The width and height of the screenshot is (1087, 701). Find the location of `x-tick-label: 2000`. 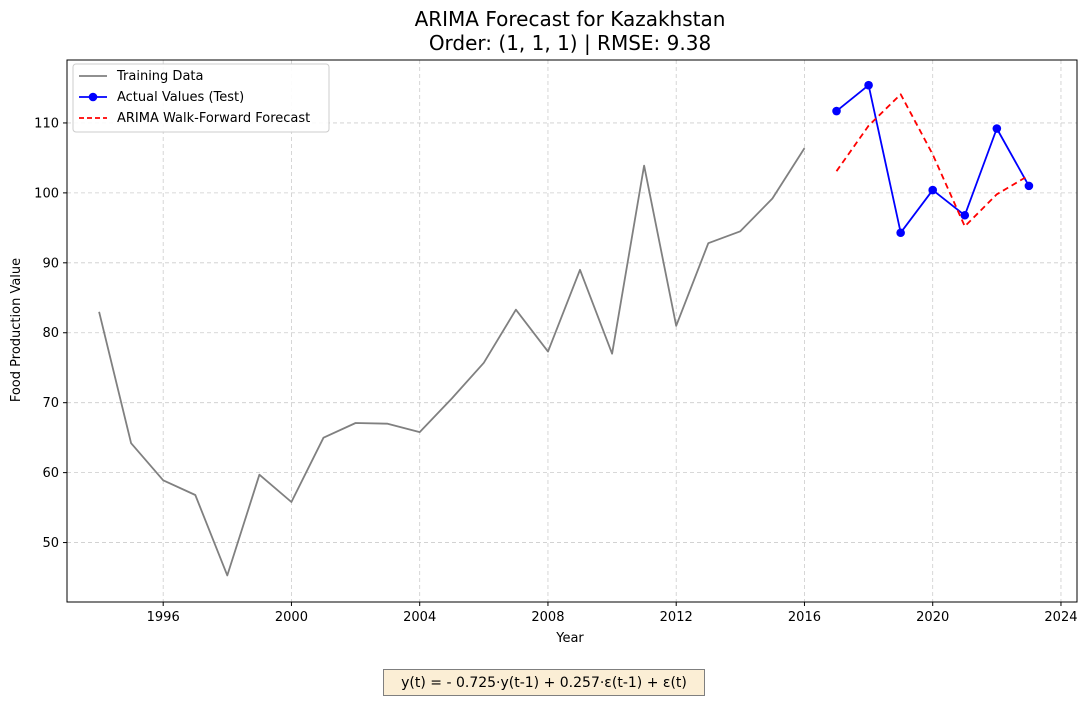

x-tick-label: 2000 is located at coordinates (291, 617).